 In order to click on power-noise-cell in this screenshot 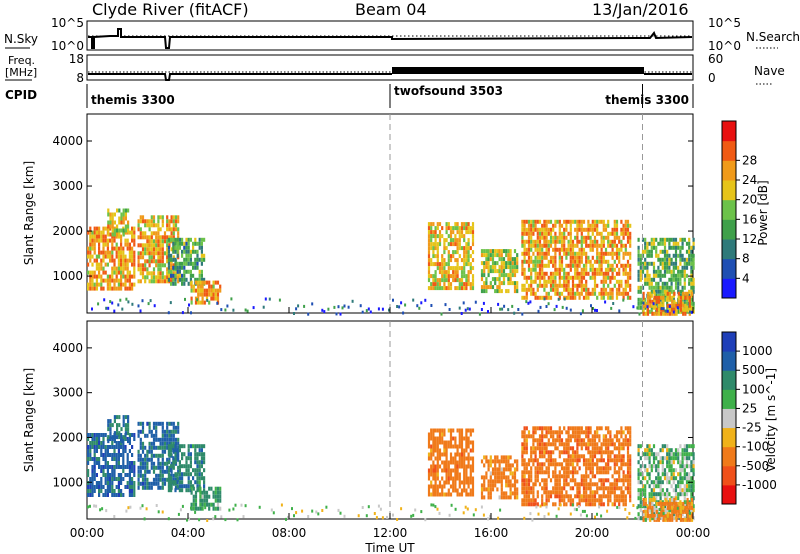, I will do `click(378, 309)`.